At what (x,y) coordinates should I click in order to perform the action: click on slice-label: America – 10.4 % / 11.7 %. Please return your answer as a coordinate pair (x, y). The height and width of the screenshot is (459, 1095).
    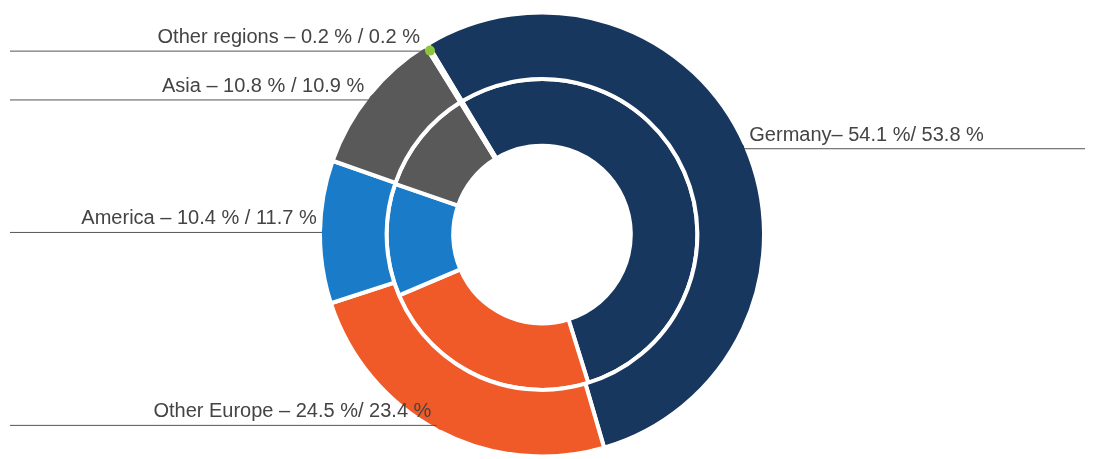
    Looking at the image, I should click on (199, 217).